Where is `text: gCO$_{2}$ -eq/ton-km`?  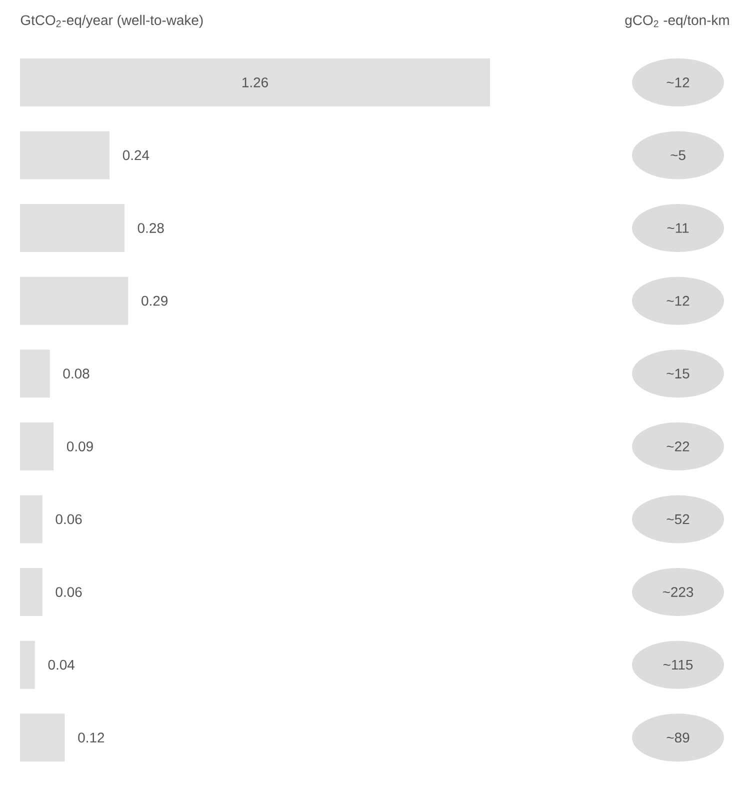 text: gCO$_{2}$ -eq/ton-km is located at coordinates (677, 21).